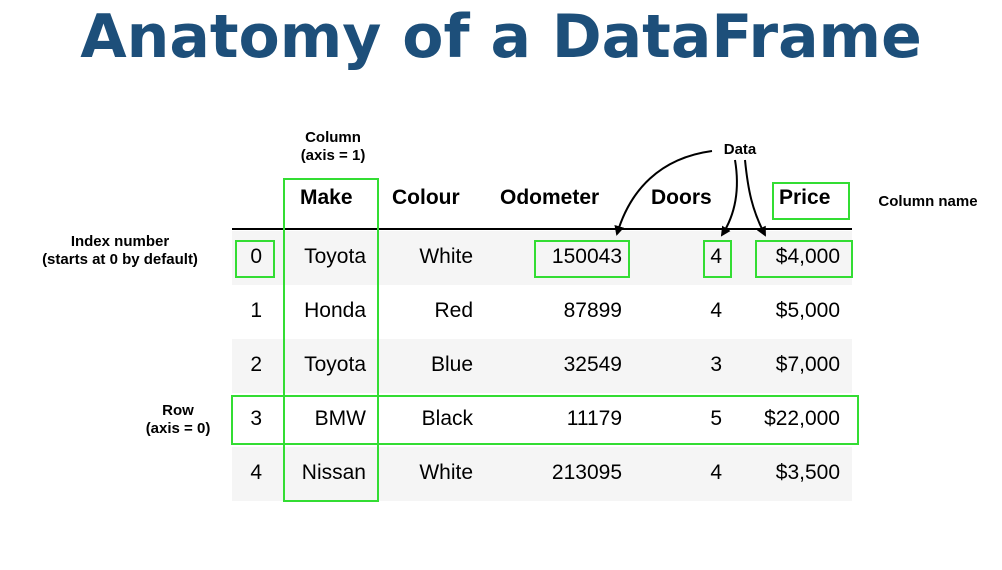 This screenshot has width=1002, height=570. I want to click on column-header-colour: Colour, so click(426, 197).